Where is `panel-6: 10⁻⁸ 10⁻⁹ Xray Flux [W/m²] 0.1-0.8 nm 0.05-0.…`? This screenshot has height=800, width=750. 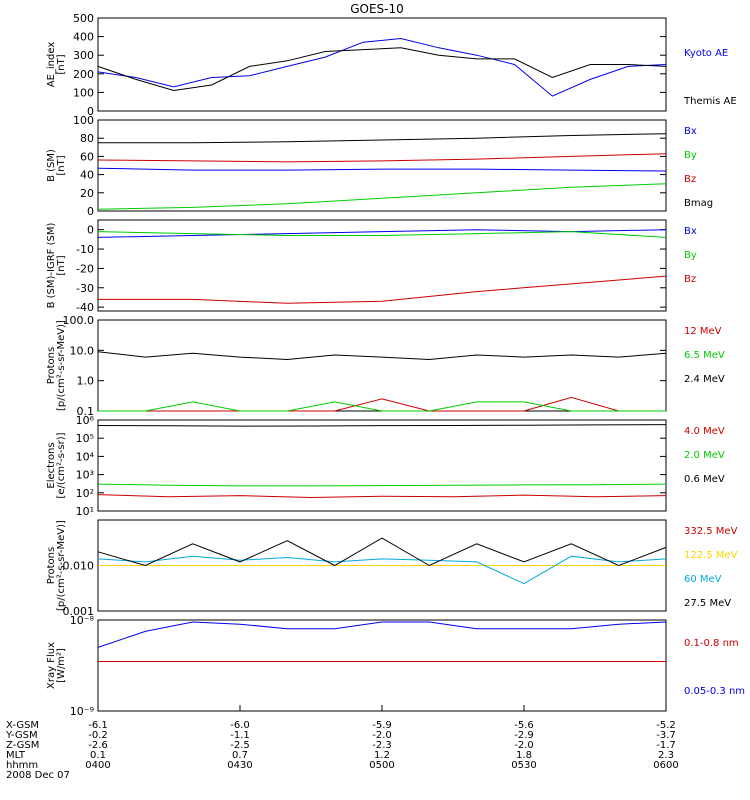
panel-6: 10⁻⁸ 10⁻⁹ Xray Flux [W/m²] 0.1-0.8 nm 0.05-0.… is located at coordinates (395, 666).